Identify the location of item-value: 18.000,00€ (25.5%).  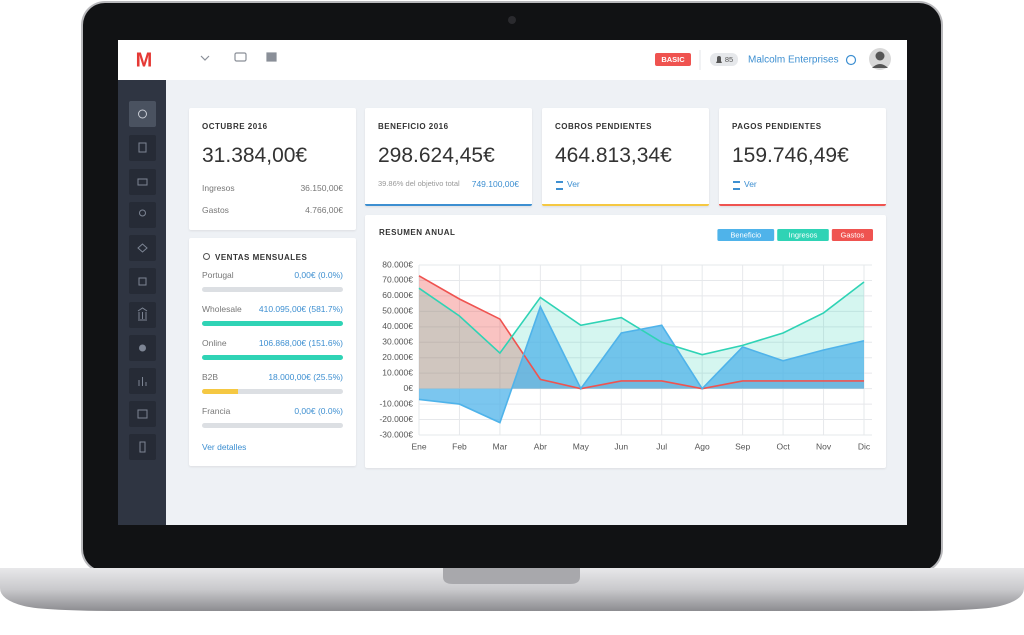
(305, 377).